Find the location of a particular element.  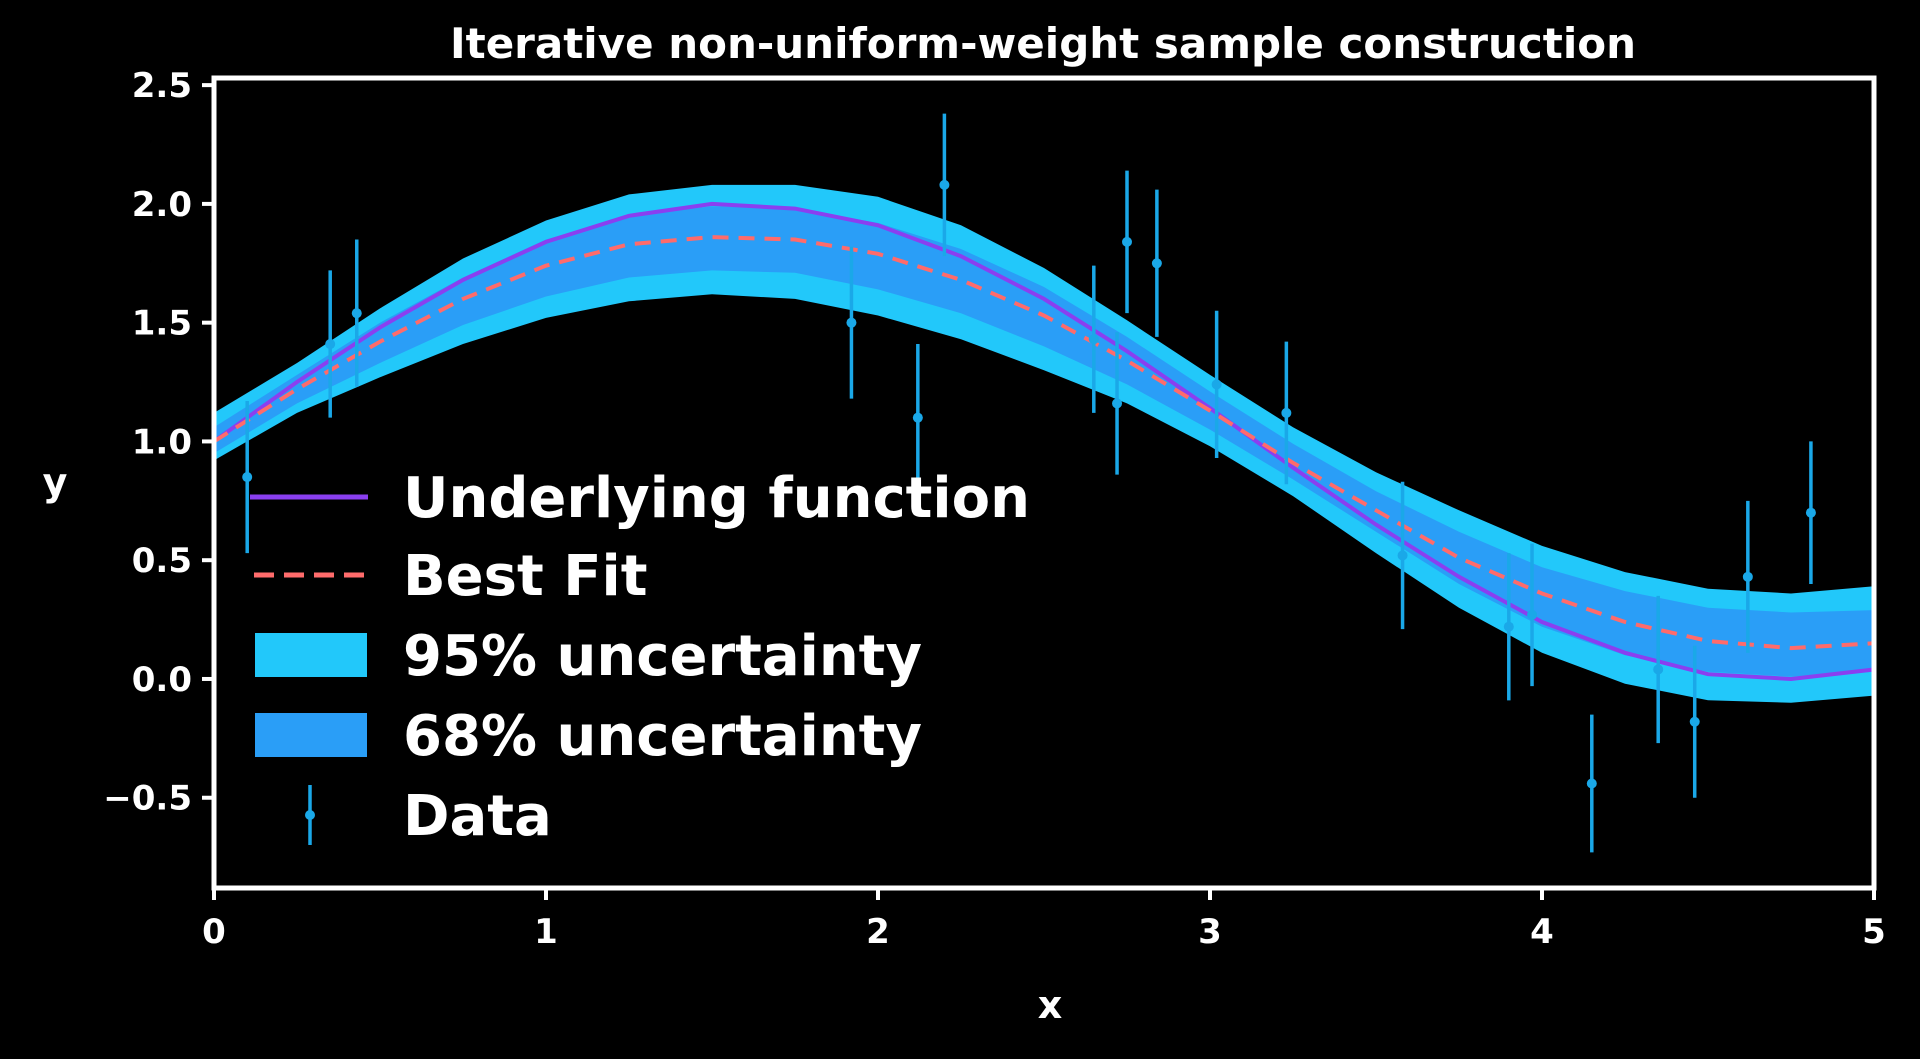

y-tick-label: 0.5 is located at coordinates (162, 561).